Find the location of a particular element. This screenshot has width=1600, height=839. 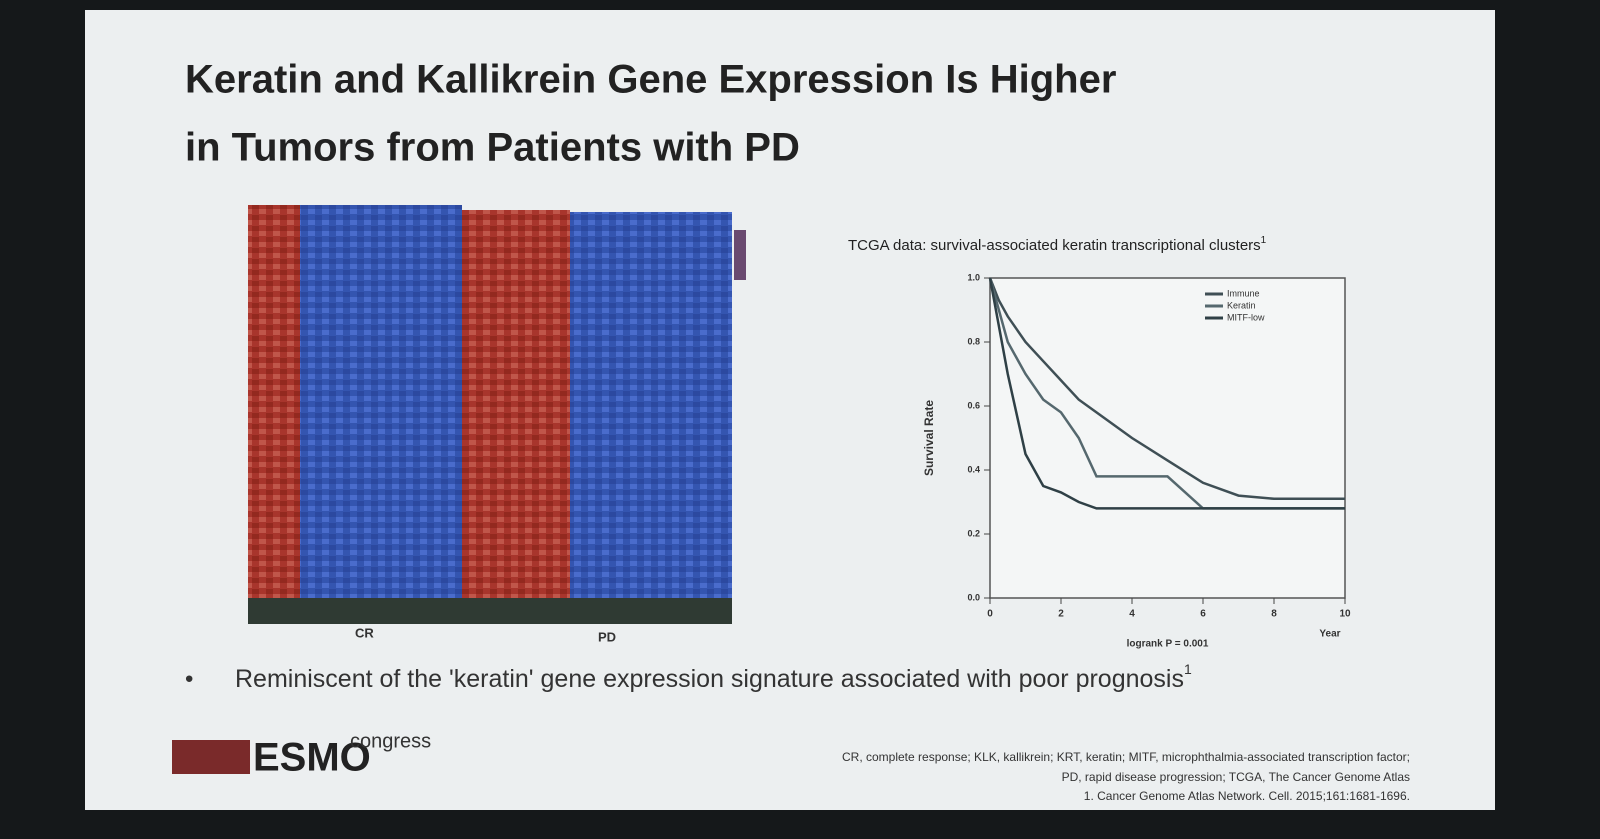

bullet-ref: 1 is located at coordinates (1188, 669).